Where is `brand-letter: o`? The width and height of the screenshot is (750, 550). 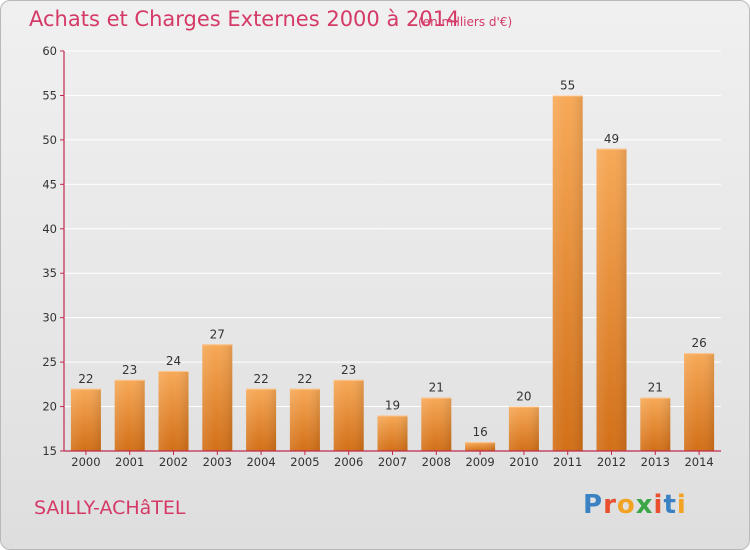
brand-letter: o is located at coordinates (626, 505).